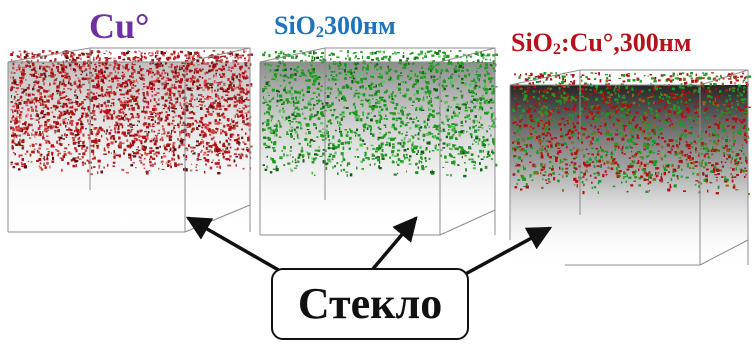 The image size is (756, 345). I want to click on title-sio2-suffix: 300нм, so click(359, 25).